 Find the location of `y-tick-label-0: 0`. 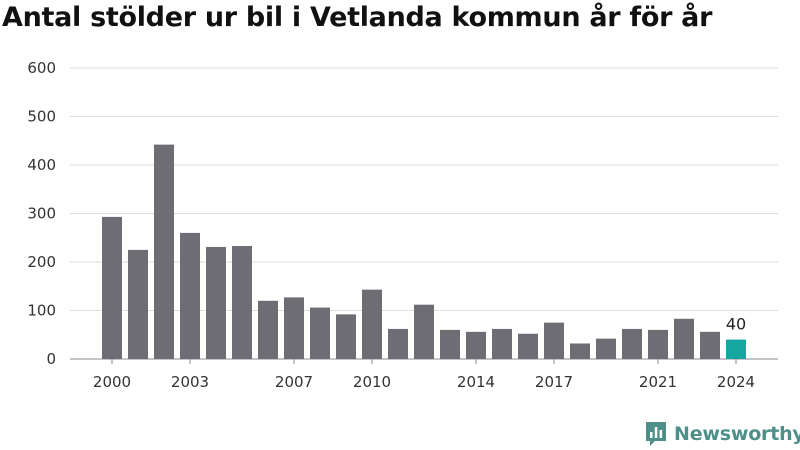

y-tick-label-0: 0 is located at coordinates (51, 359).